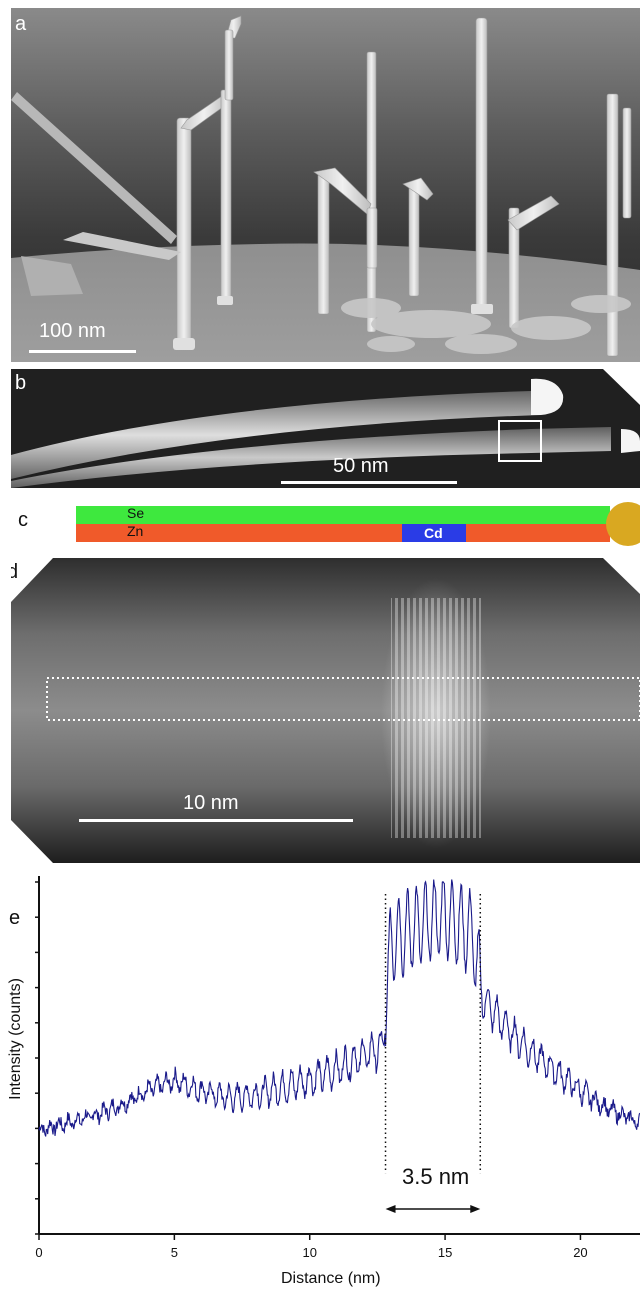 The width and height of the screenshot is (640, 1297). I want to click on nanowire-schematic, so click(358, 524).